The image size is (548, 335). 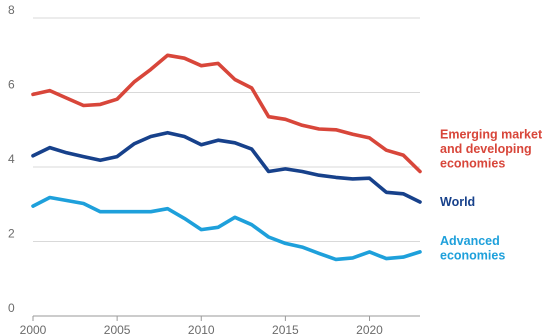 What do you see at coordinates (33, 329) in the screenshot?
I see `x-tick-label: 2000` at bounding box center [33, 329].